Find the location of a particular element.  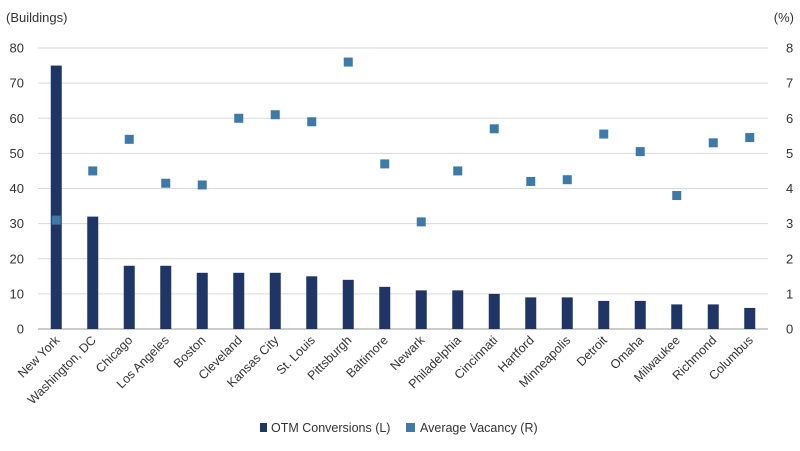

right-tick-label: 0 is located at coordinates (789, 329).